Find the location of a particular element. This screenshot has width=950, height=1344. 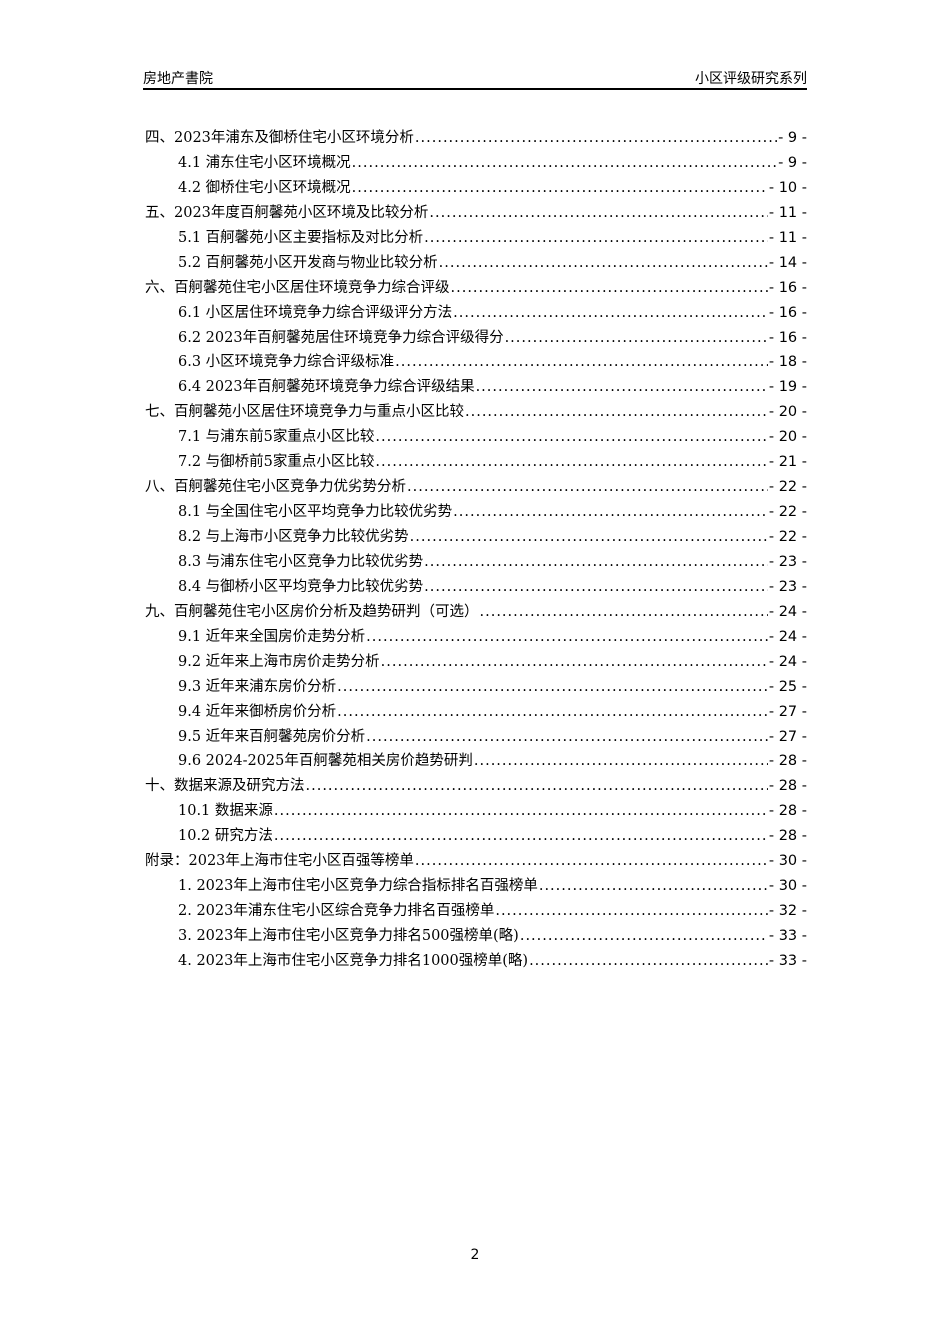

toc-chapter-entry: 四、2023年浦东及御桥住宅小区环境分析 - 9 - is located at coordinates (476, 138).